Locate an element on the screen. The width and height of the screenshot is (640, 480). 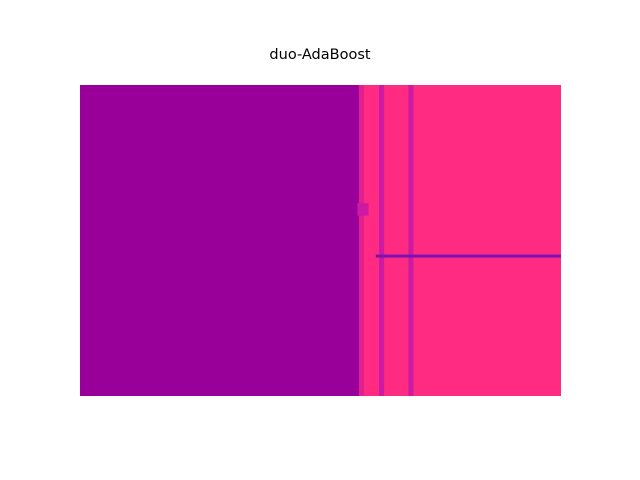
boundary-notch is located at coordinates (363, 209).